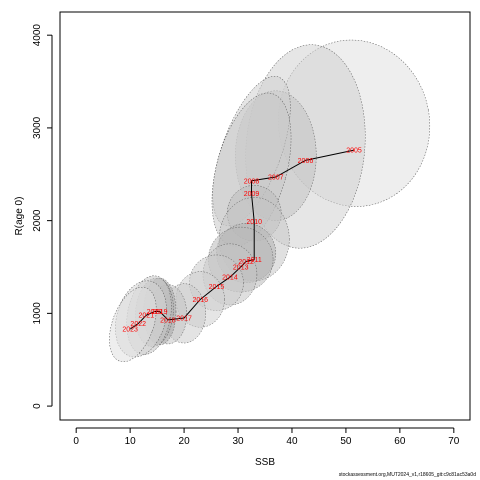  What do you see at coordinates (217, 287) in the screenshot?
I see `year-label: 2015` at bounding box center [217, 287].